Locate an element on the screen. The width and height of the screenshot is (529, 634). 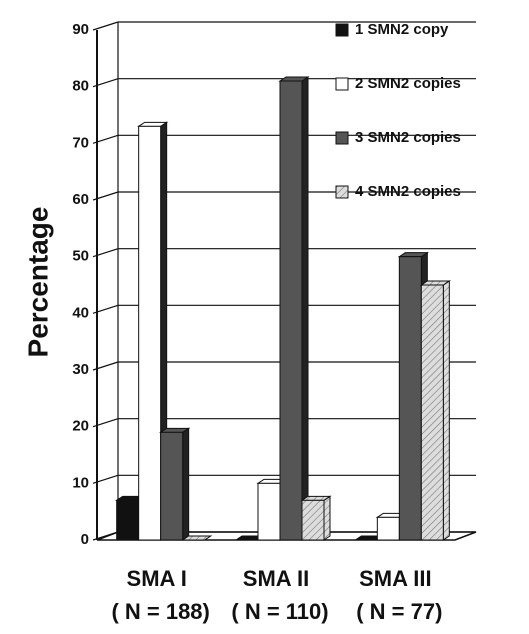
legend-label: 1 SMN2 copy is located at coordinates (402, 29).